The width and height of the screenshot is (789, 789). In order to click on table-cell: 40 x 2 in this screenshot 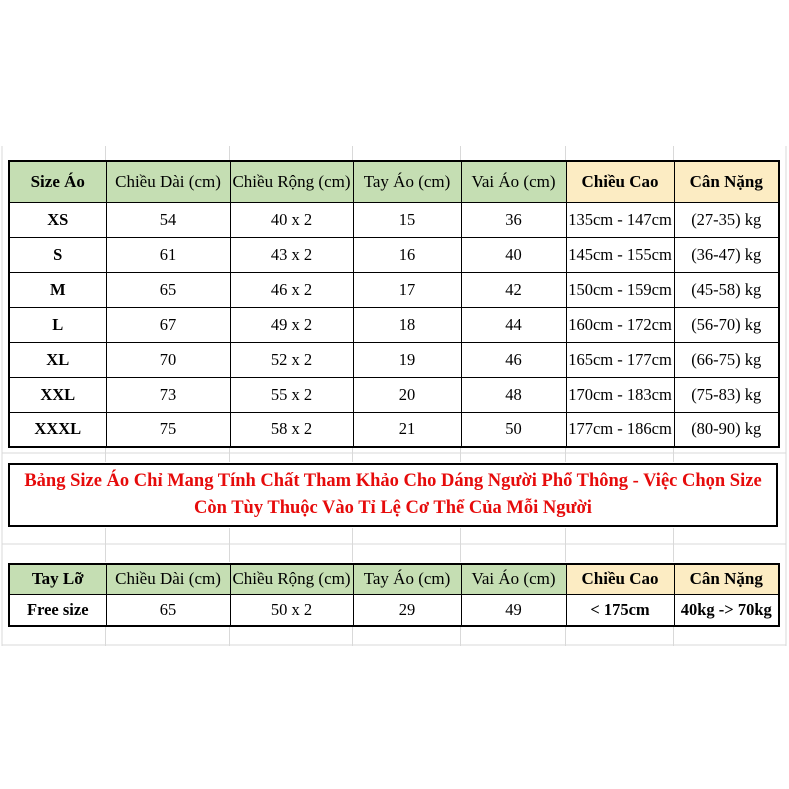, I will do `click(291, 219)`.